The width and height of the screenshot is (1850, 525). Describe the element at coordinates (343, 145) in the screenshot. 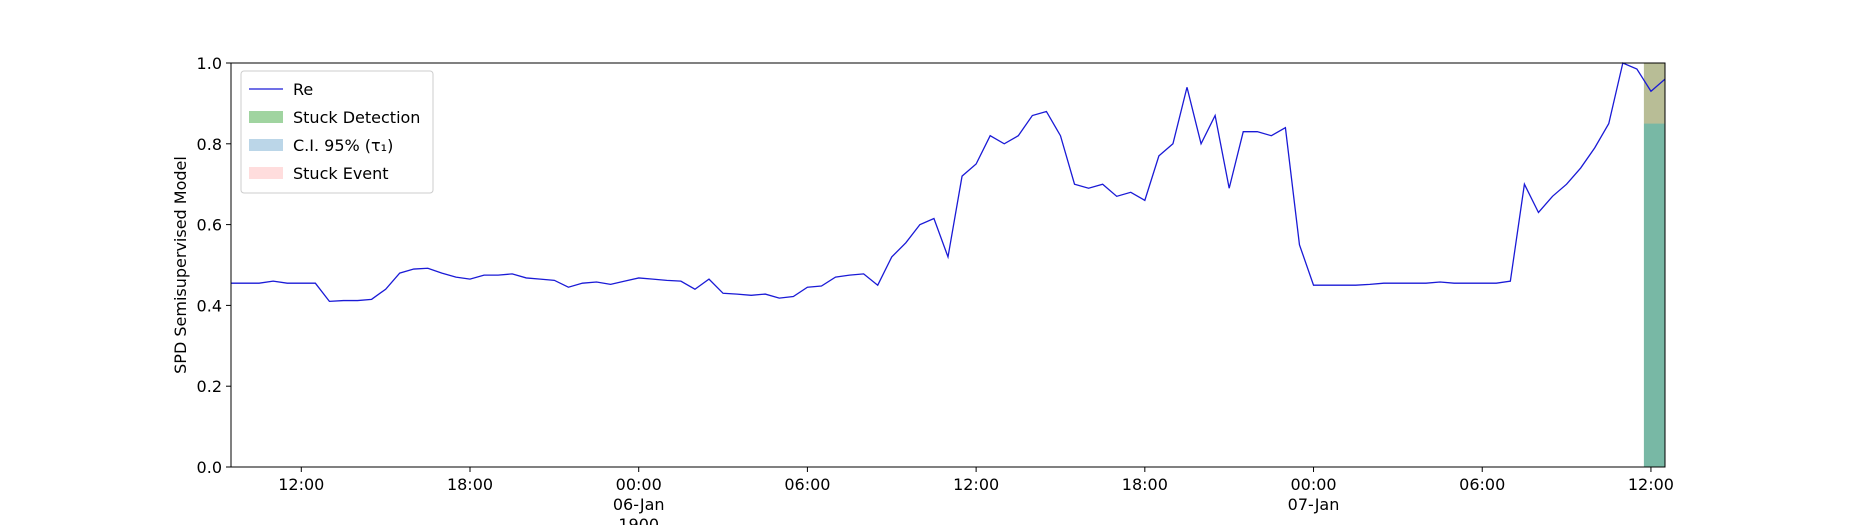

I see `legend-label: C.I. 95% (τ₁)` at that location.